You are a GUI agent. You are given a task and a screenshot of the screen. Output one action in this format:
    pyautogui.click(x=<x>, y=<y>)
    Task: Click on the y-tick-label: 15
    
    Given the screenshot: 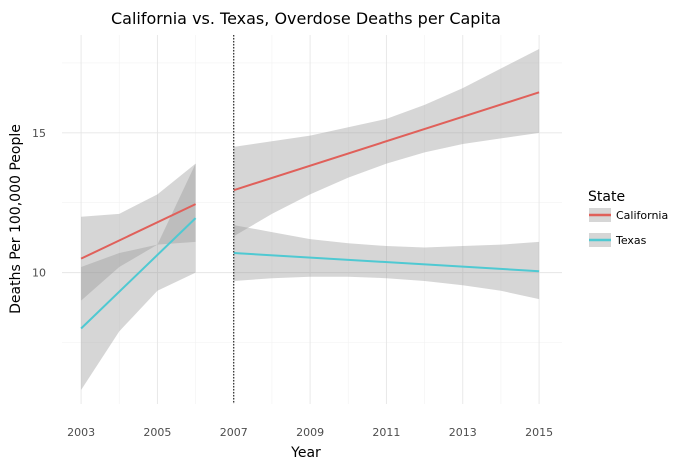 What is the action you would take?
    pyautogui.click(x=39, y=133)
    